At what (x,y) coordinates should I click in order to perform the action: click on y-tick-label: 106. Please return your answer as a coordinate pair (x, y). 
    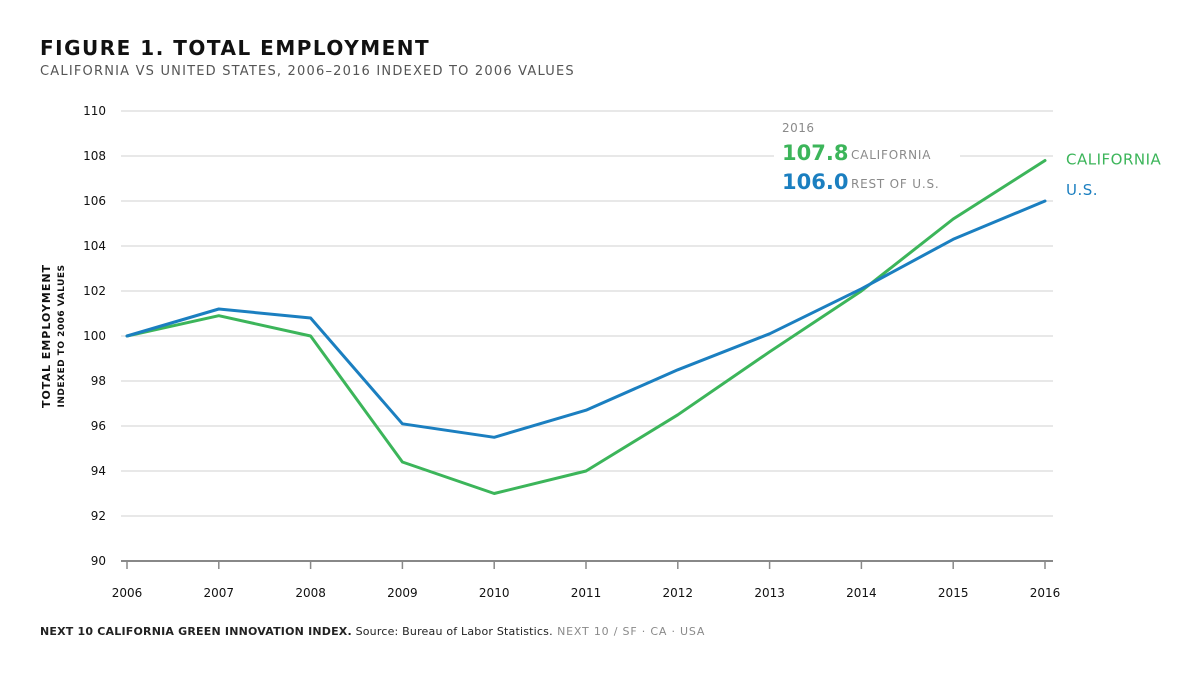
    Looking at the image, I should click on (94, 201).